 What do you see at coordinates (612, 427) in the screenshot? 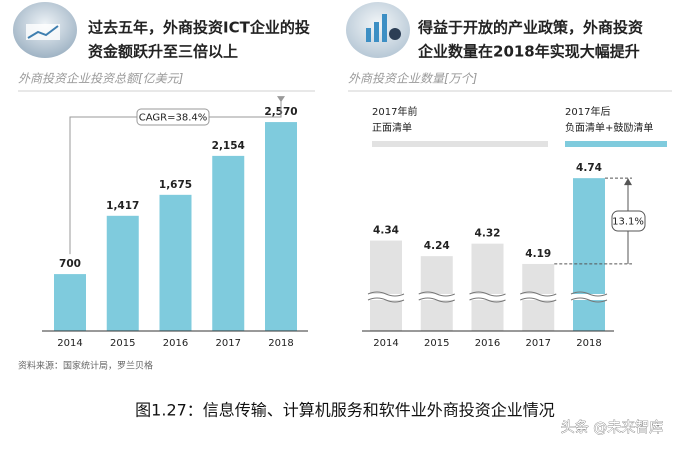
I see `watermark: 头条 @未来智库` at bounding box center [612, 427].